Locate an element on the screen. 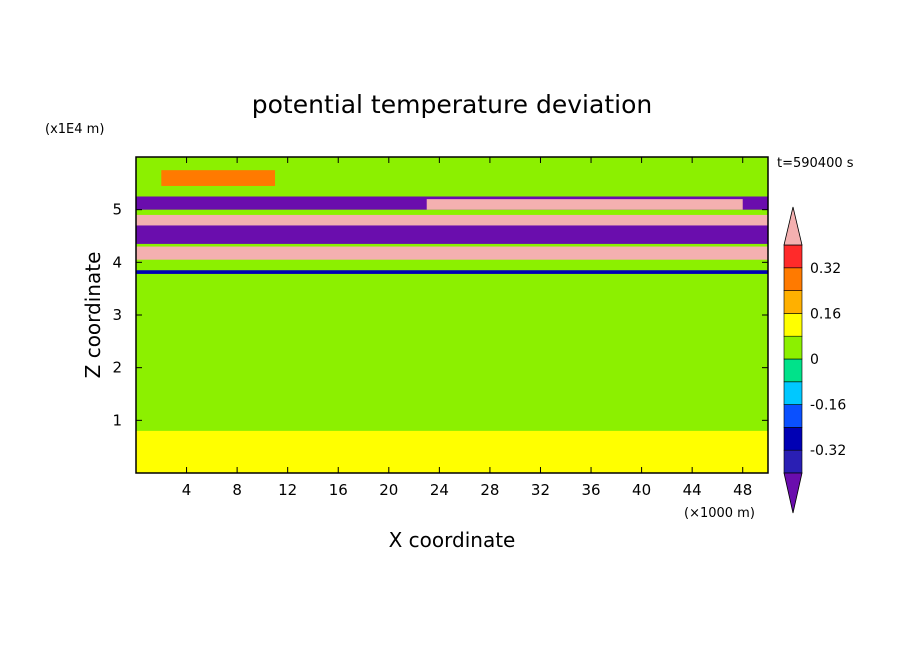 The image size is (904, 654). x-tick-label: 28 is located at coordinates (489, 490).